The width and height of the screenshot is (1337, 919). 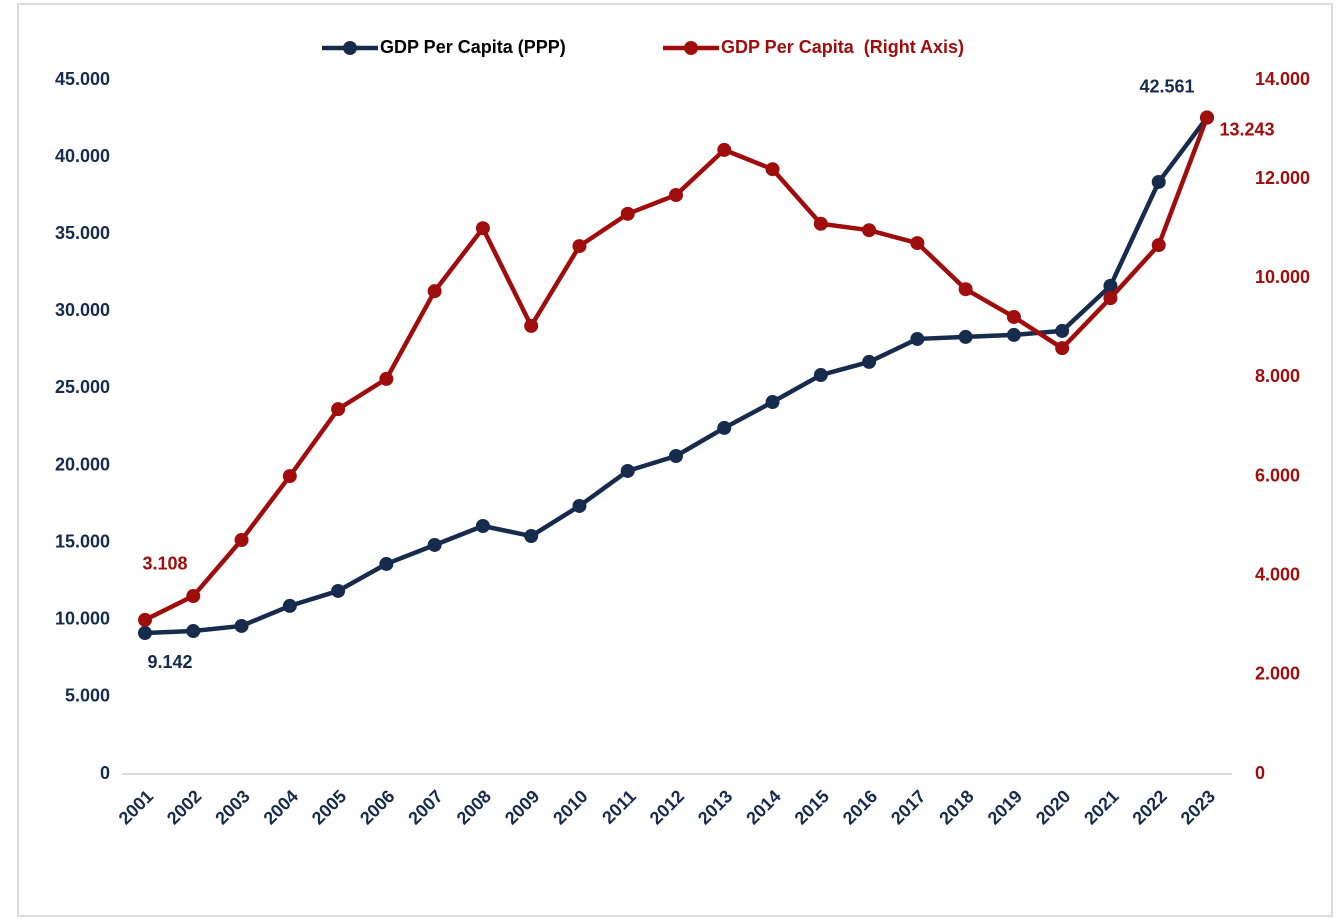 I want to click on data-label: 3.108, so click(x=164, y=564).